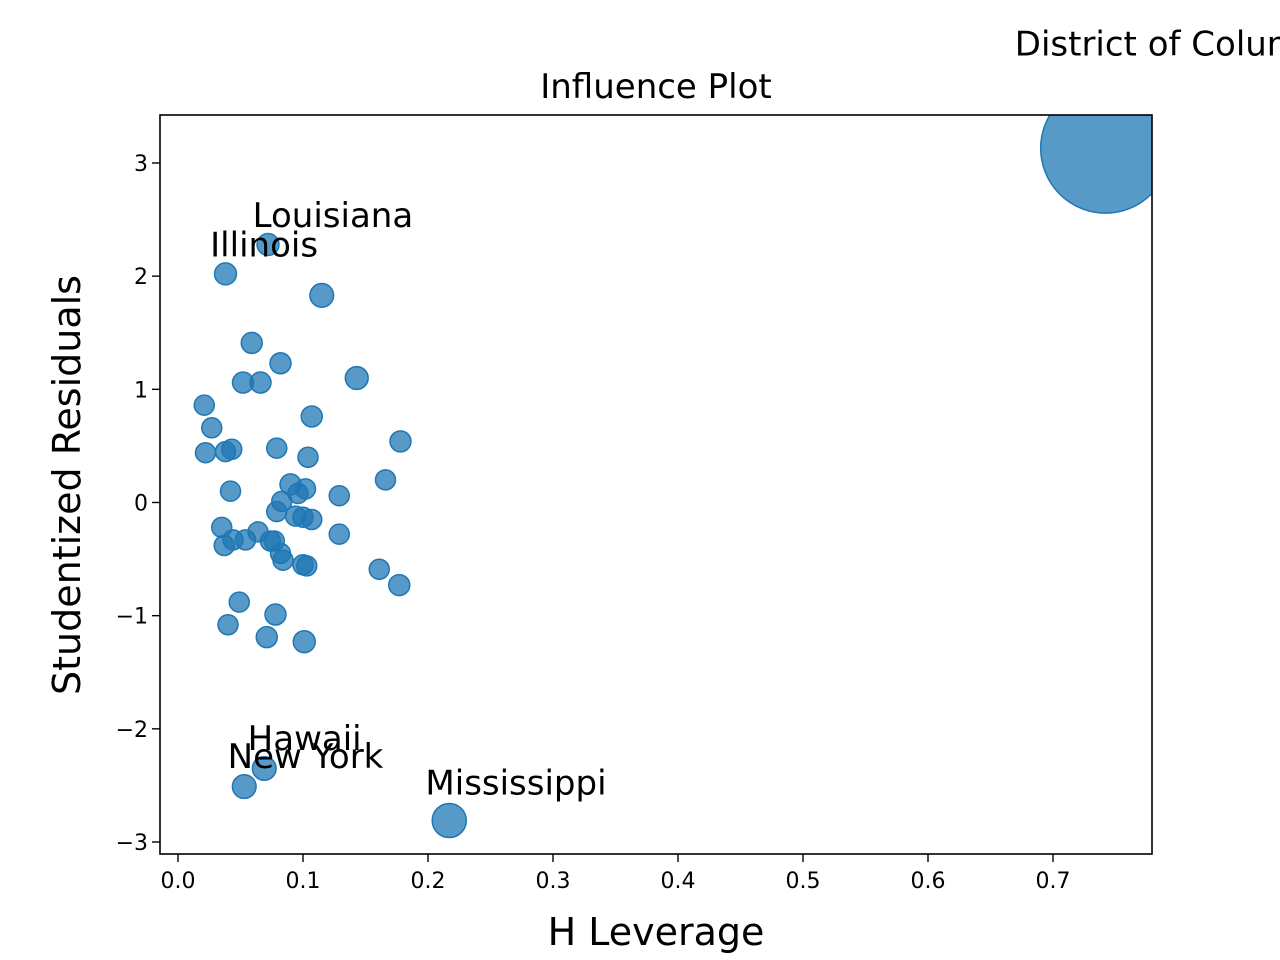  I want to click on point-label: Hawaii, so click(305, 739).